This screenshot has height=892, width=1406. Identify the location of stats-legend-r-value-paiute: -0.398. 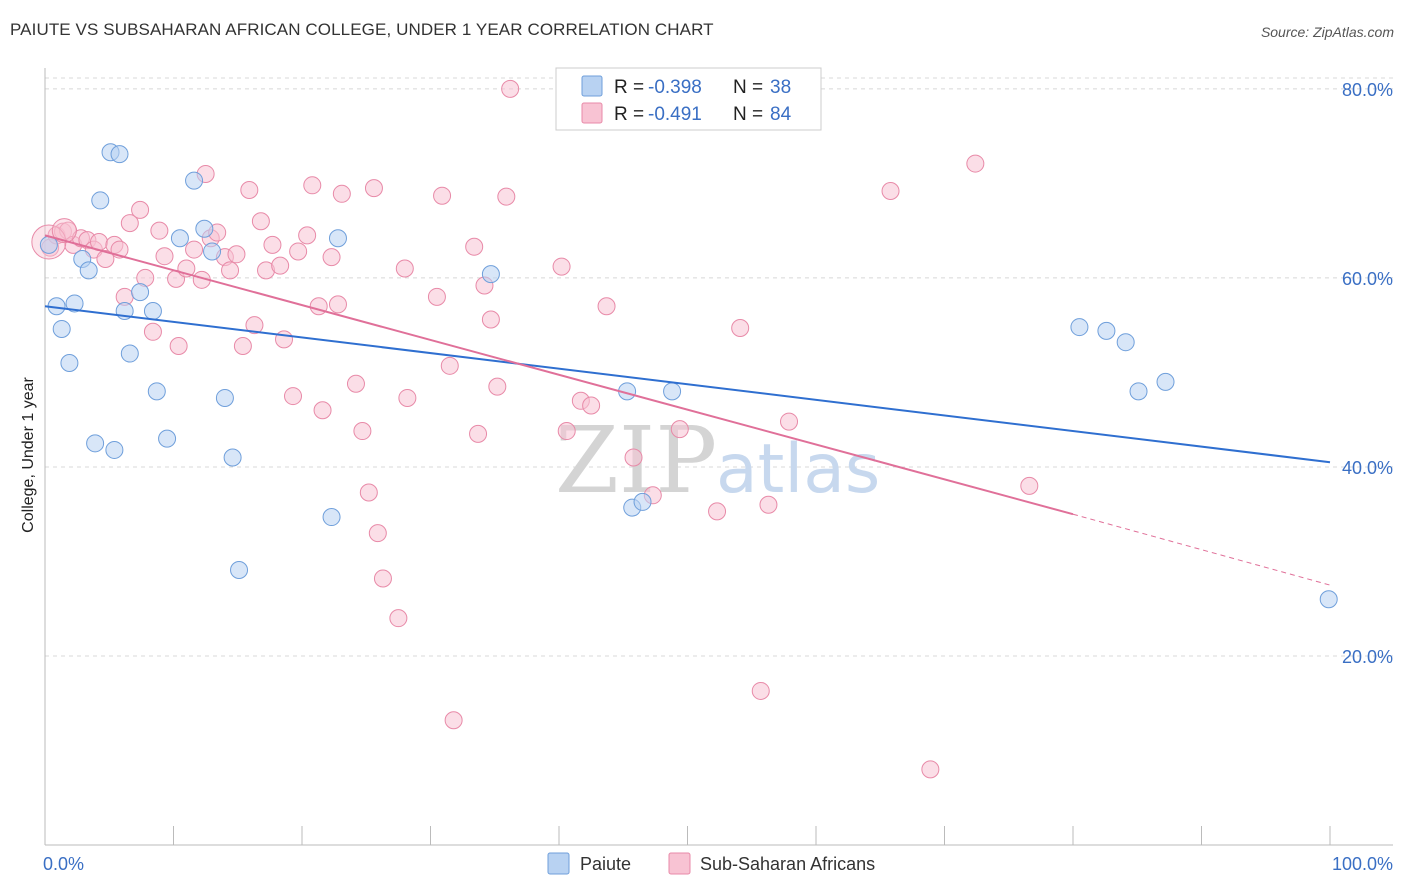
(675, 87).